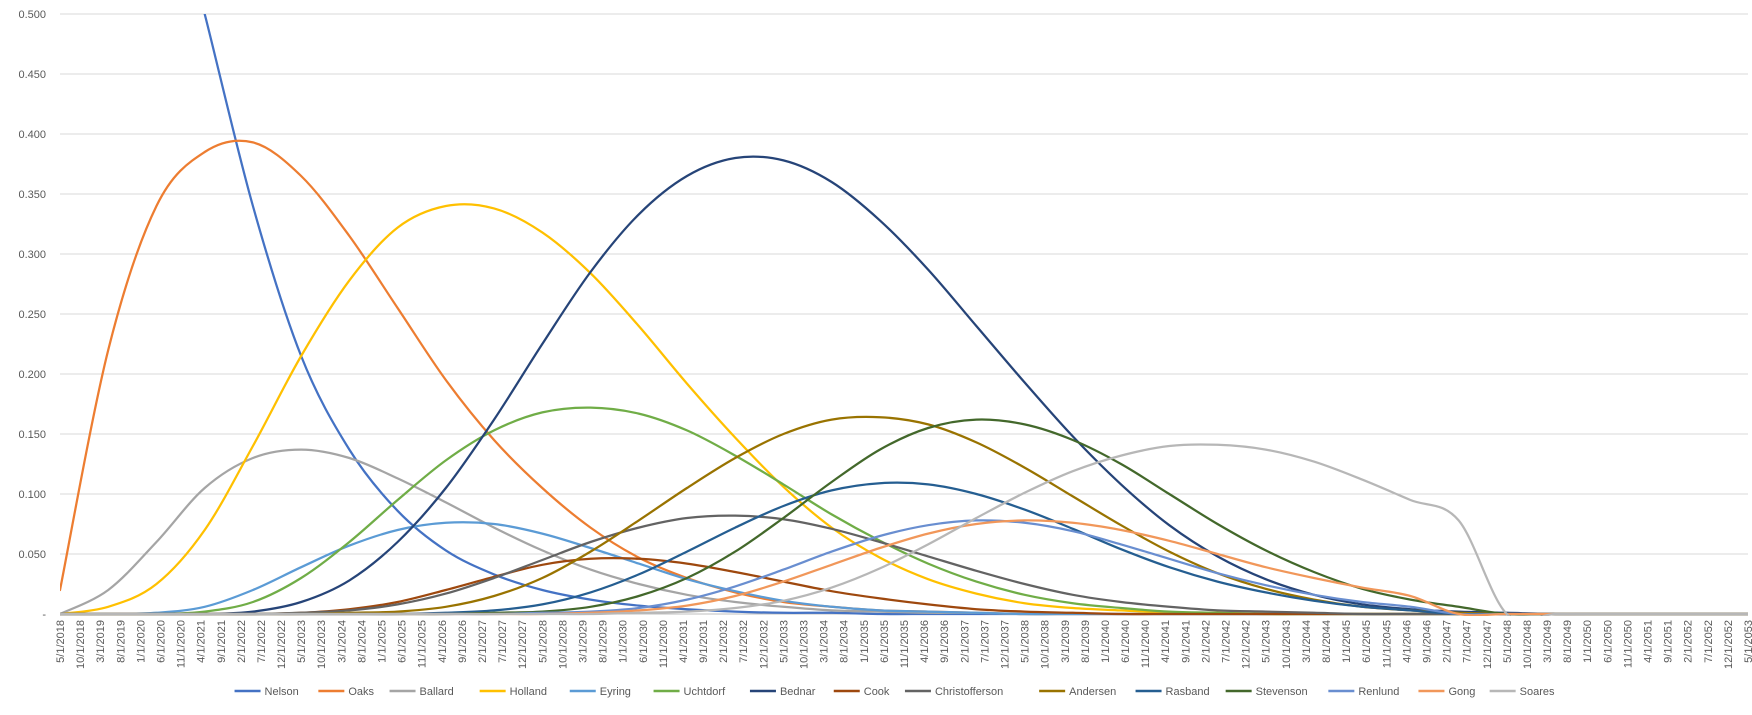 This screenshot has height=715, width=1752. I want to click on legend-label: Soares, so click(1537, 692).